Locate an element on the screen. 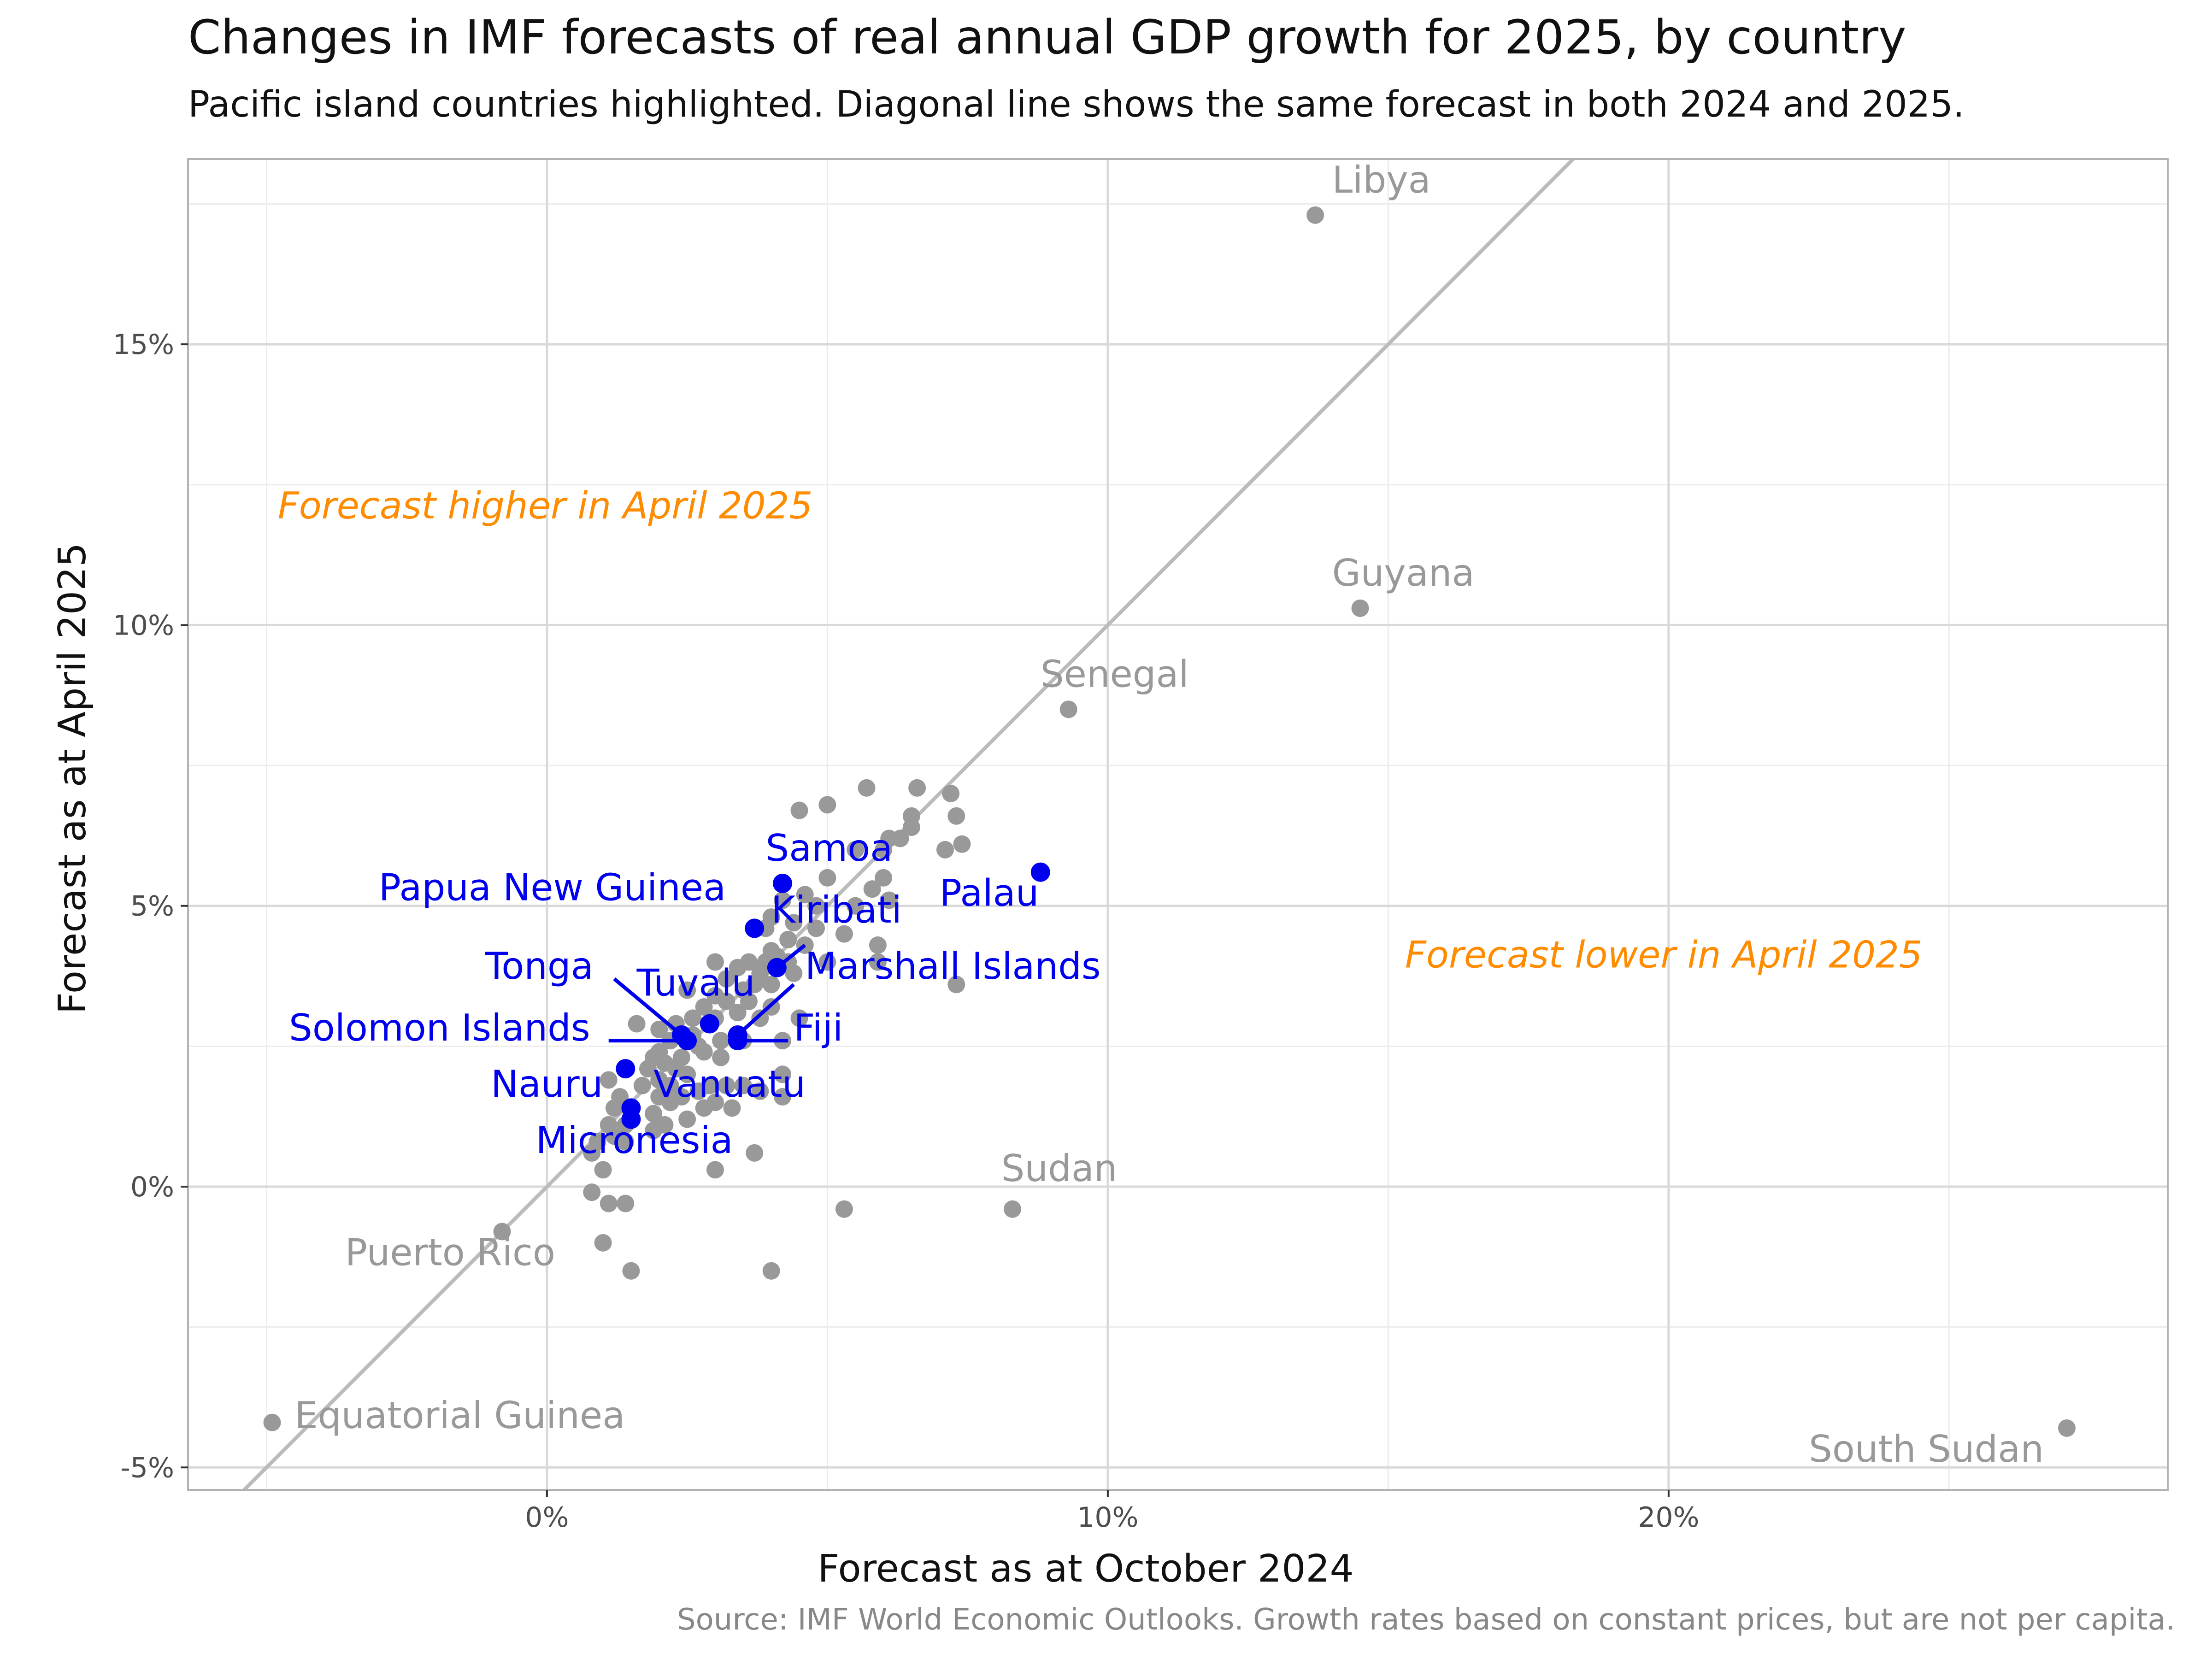  pacific-country-label: Micronesia is located at coordinates (634, 1140).